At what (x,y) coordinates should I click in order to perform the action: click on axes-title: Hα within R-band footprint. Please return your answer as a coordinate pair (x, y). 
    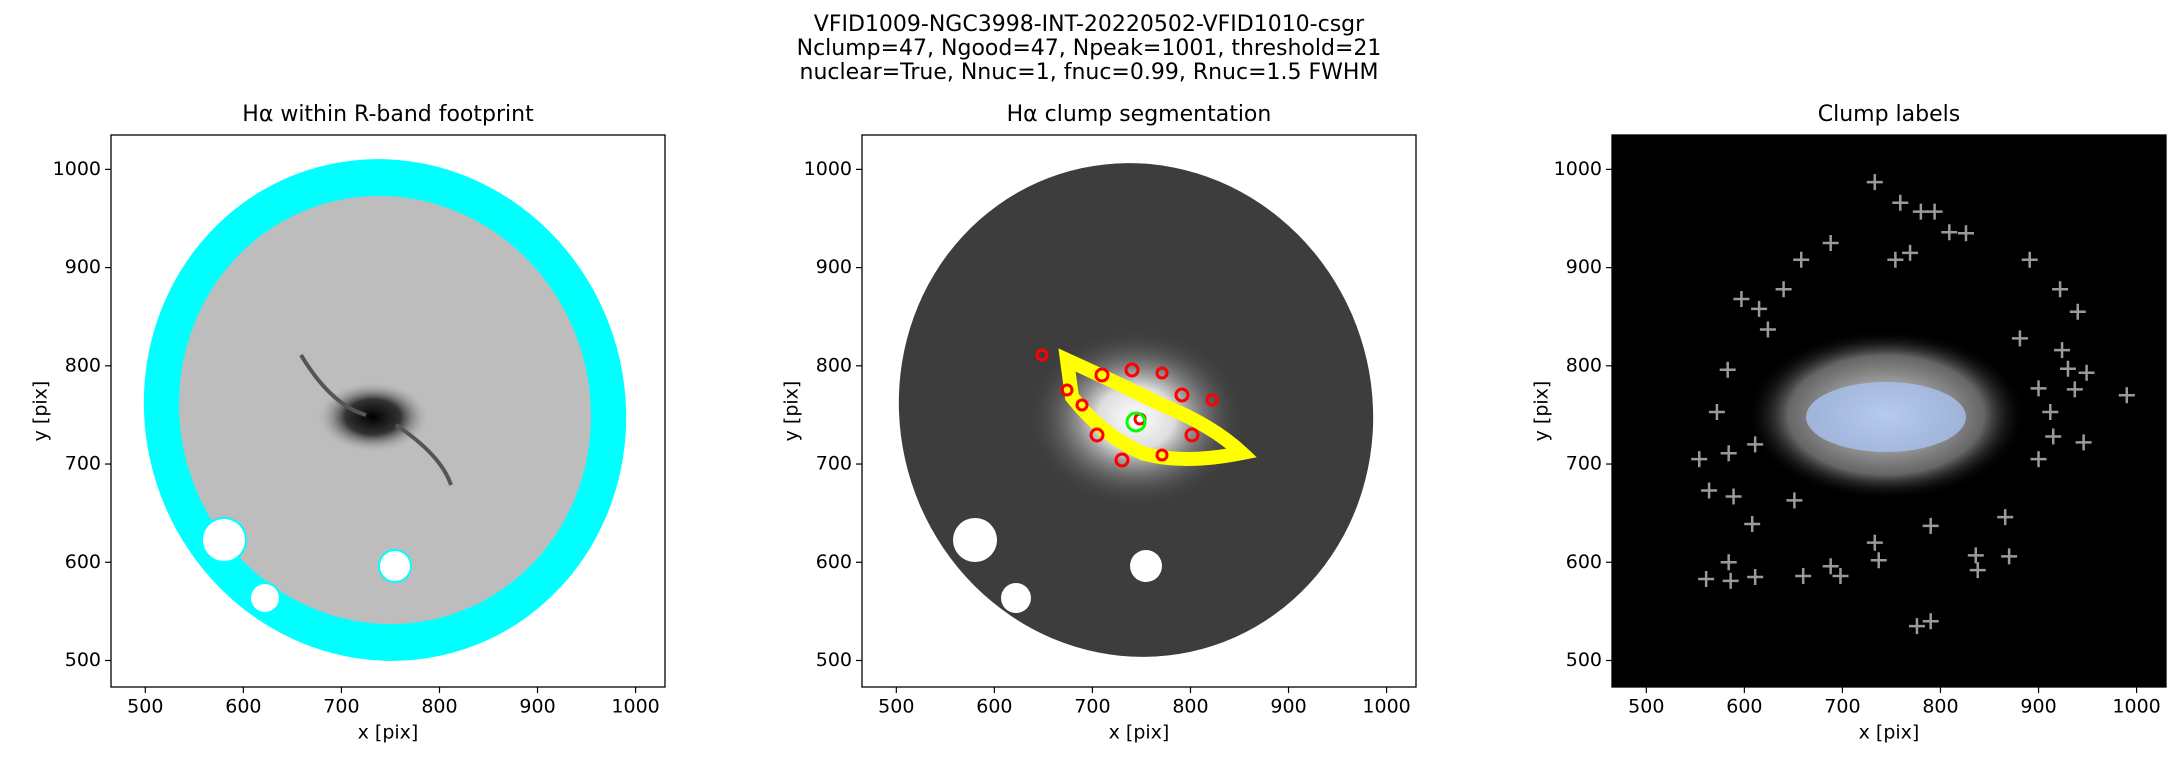
    Looking at the image, I should click on (388, 114).